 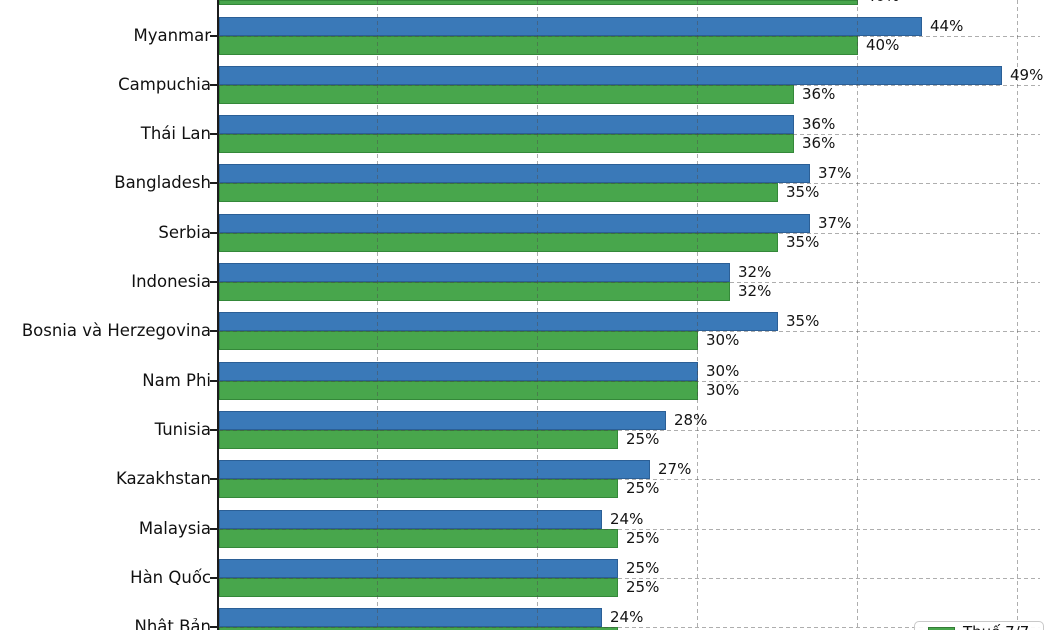 I want to click on partial-top-value-fragment: 40%, so click(x=888, y=2).